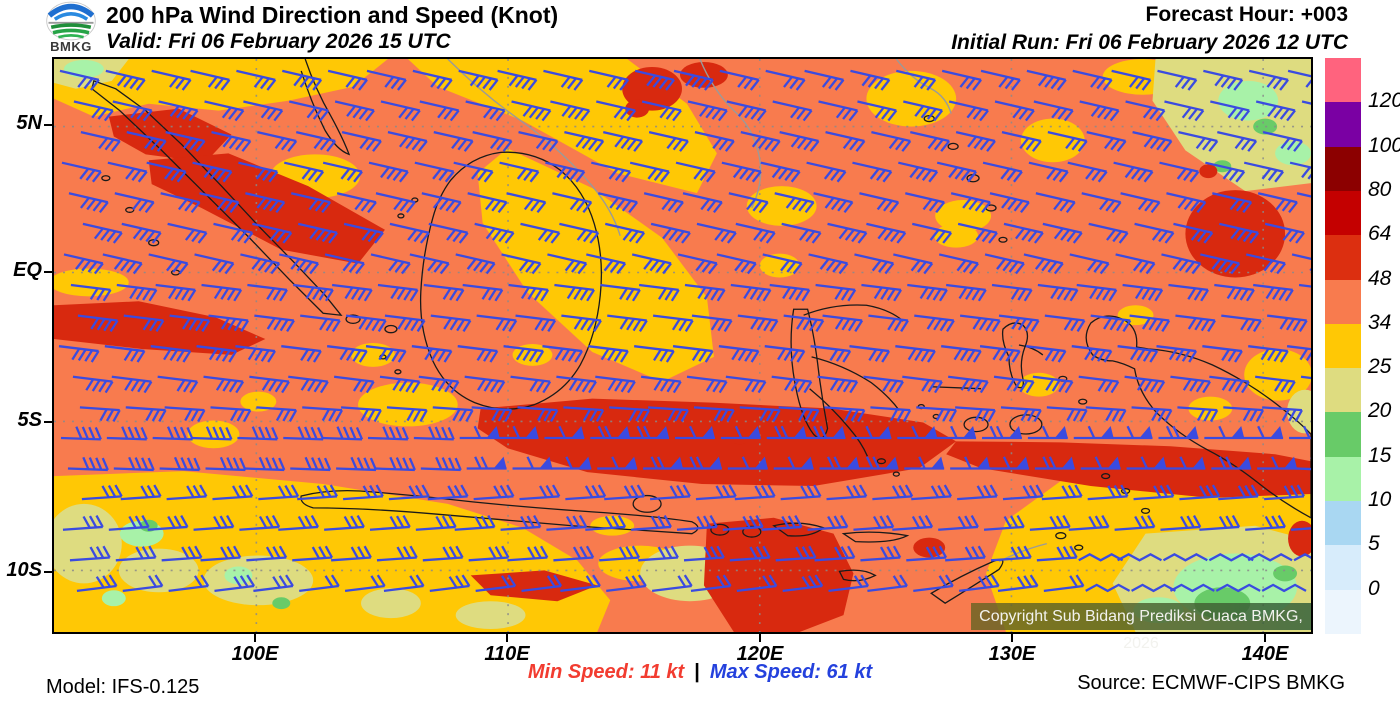  Describe the element at coordinates (71, 21) in the screenshot. I see `bmkg-logo-icon` at that location.